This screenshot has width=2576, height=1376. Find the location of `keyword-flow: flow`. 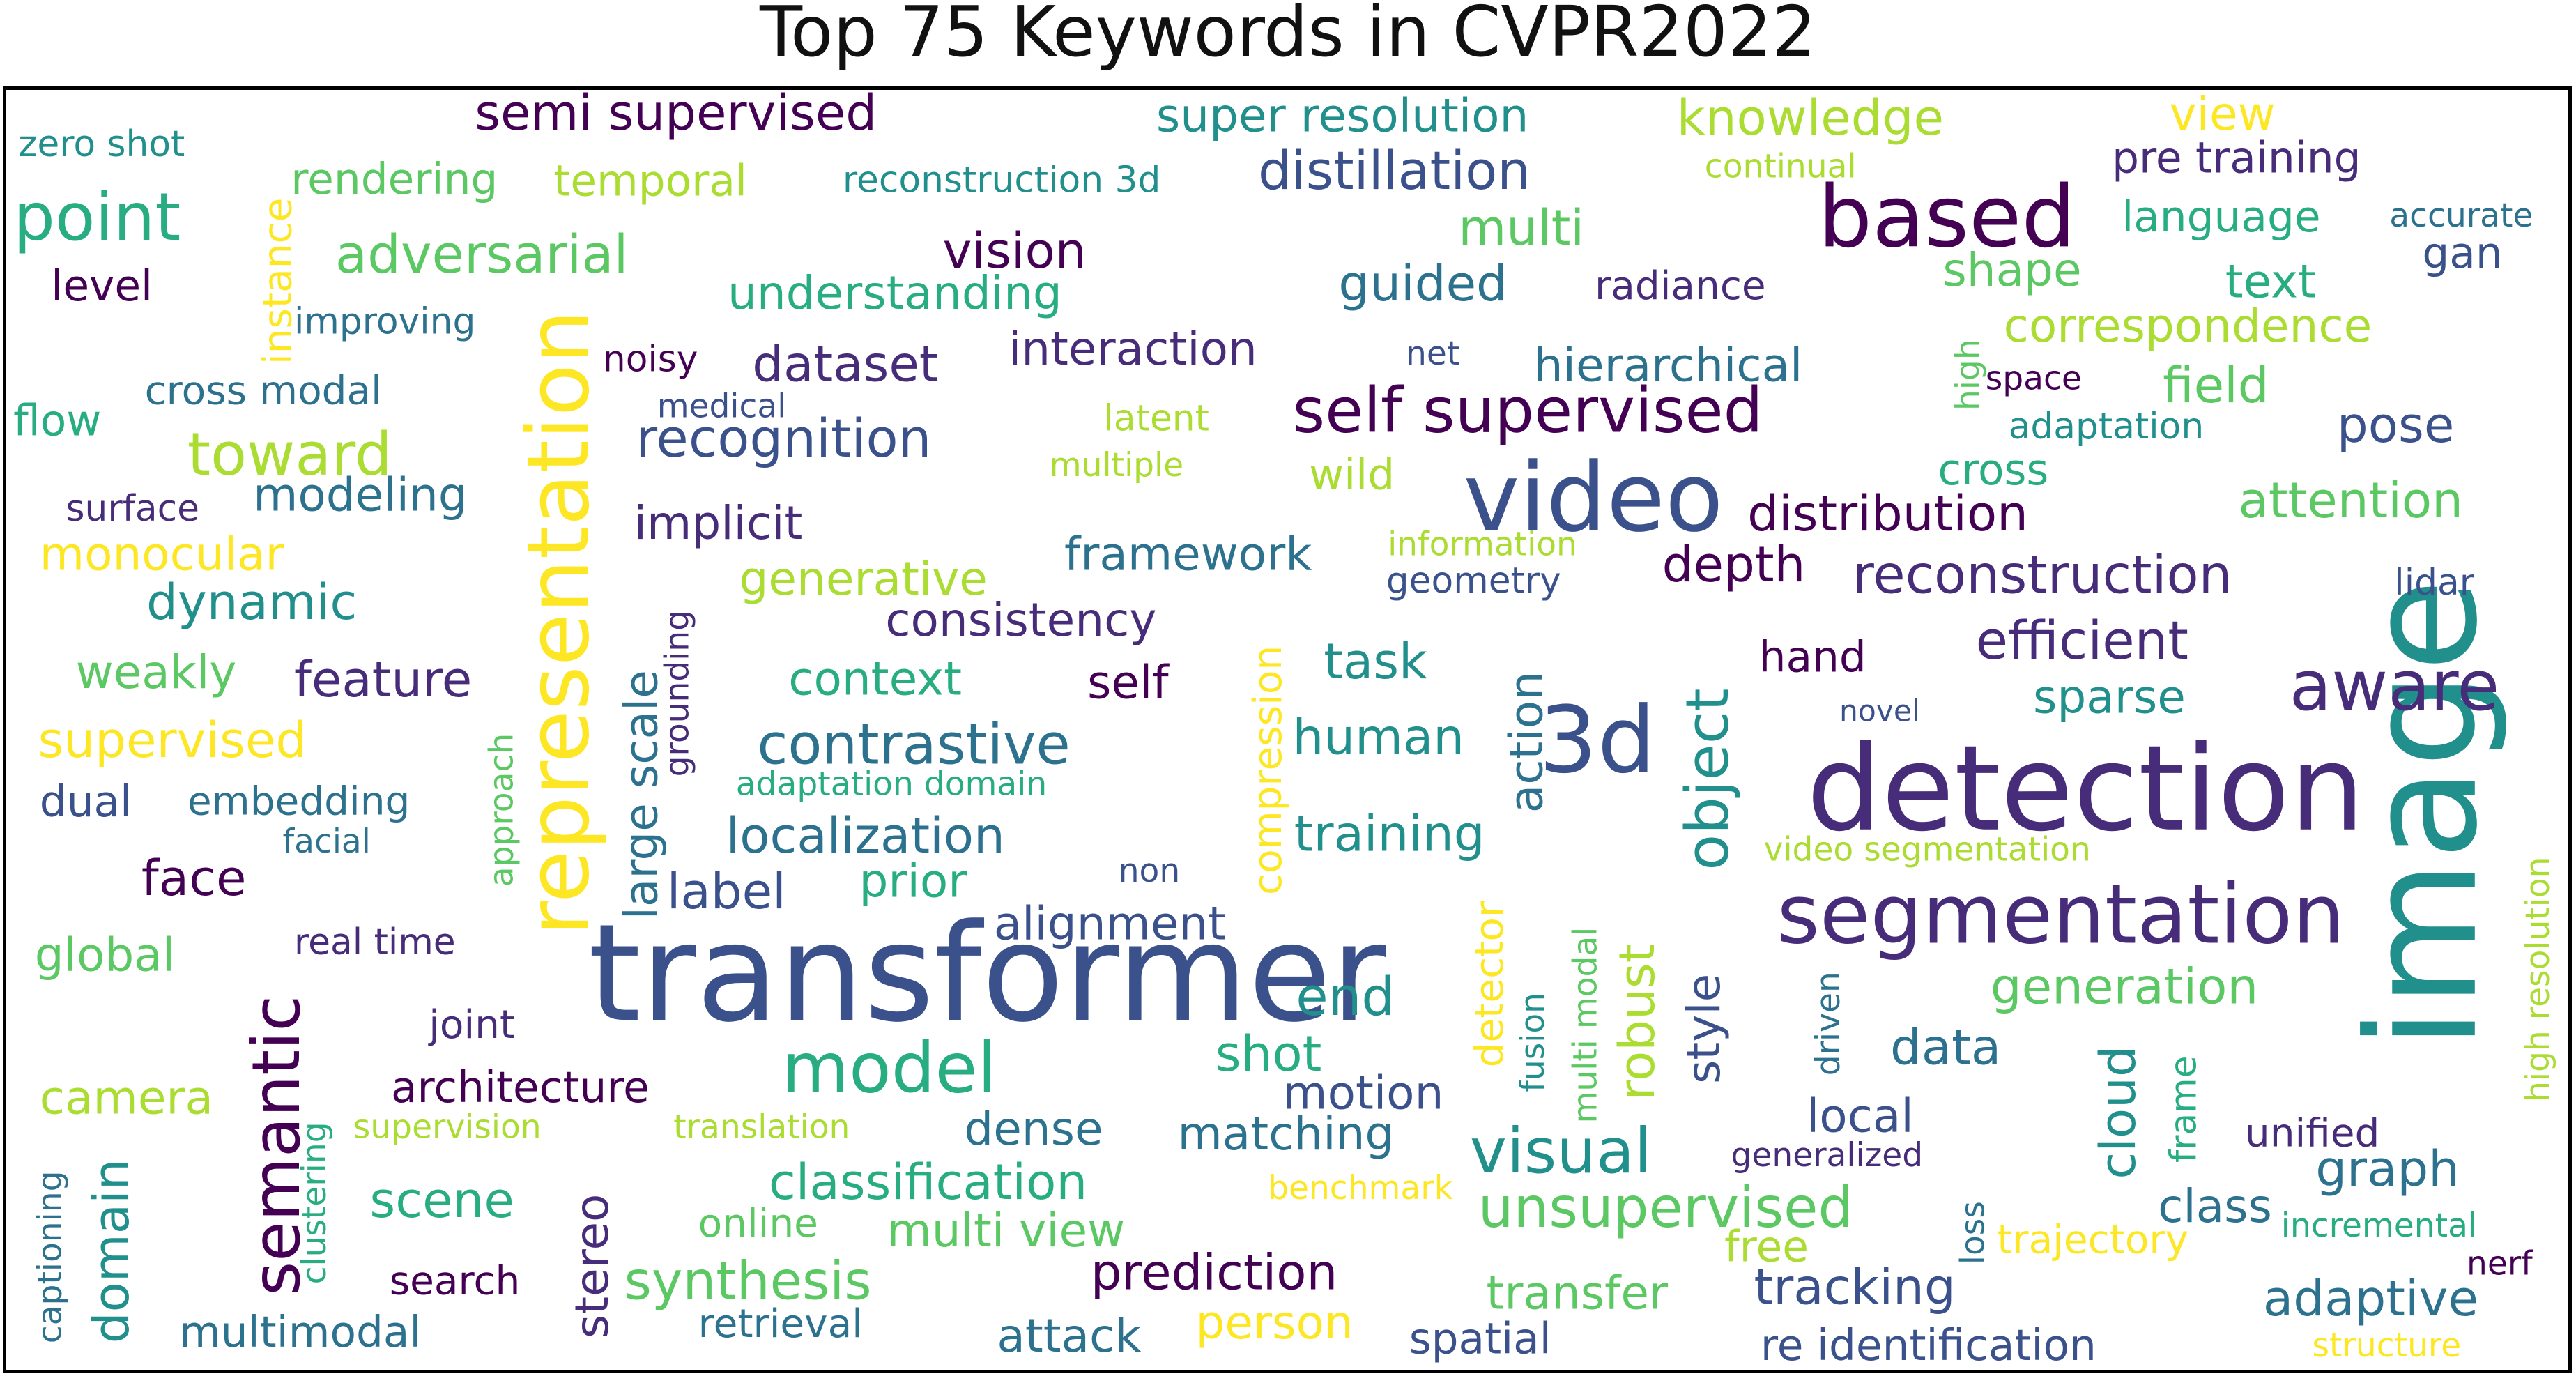

keyword-flow: flow is located at coordinates (57, 420).